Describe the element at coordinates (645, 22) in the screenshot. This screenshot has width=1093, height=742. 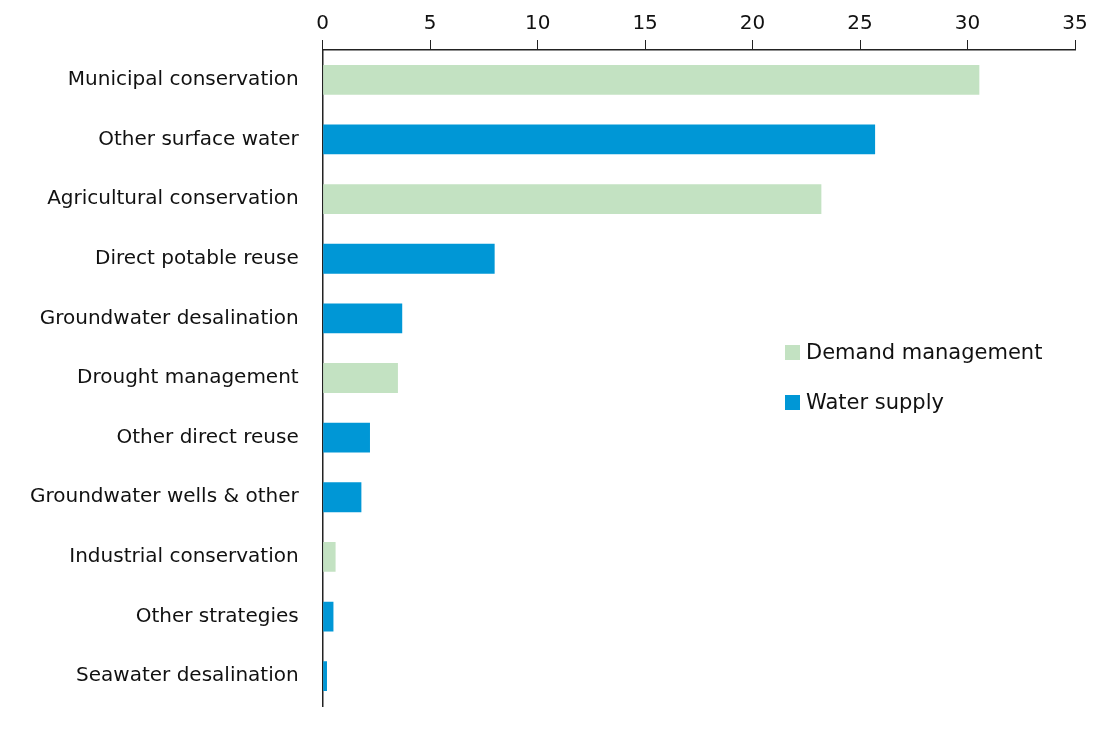
I see `x-tick-label: 15` at that location.